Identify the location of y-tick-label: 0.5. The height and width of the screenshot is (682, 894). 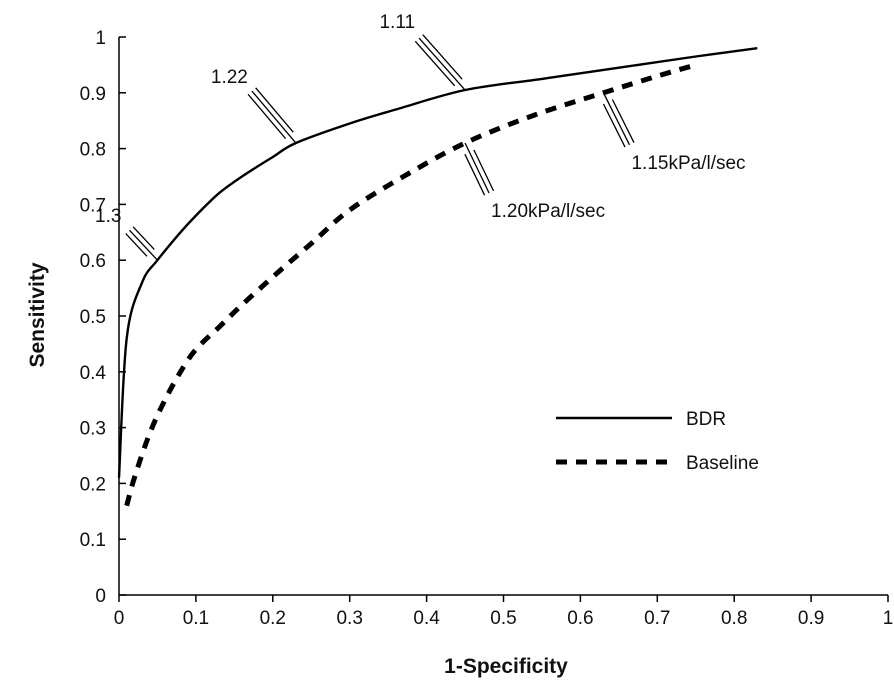
(93, 317).